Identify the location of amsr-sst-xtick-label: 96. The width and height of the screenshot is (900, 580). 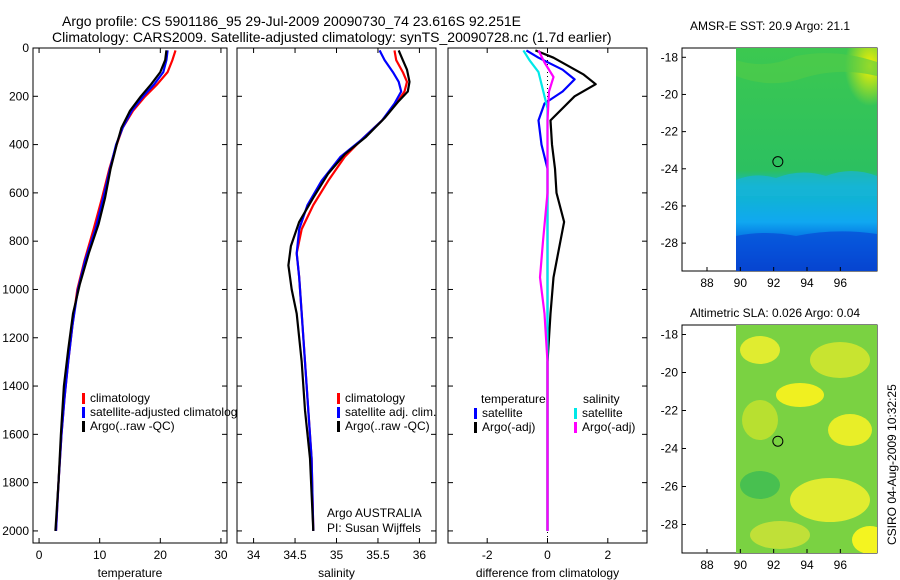
(841, 283).